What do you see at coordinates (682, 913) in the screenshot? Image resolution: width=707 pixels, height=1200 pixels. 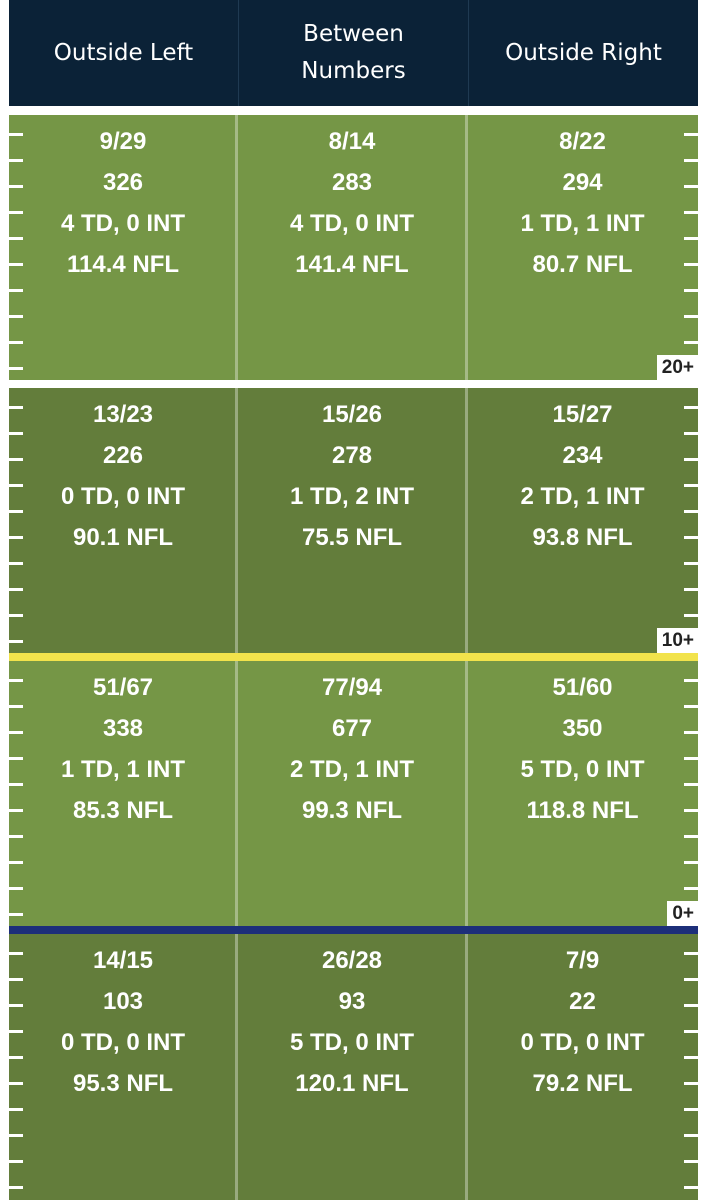 I see `zone-badge: 0+` at bounding box center [682, 913].